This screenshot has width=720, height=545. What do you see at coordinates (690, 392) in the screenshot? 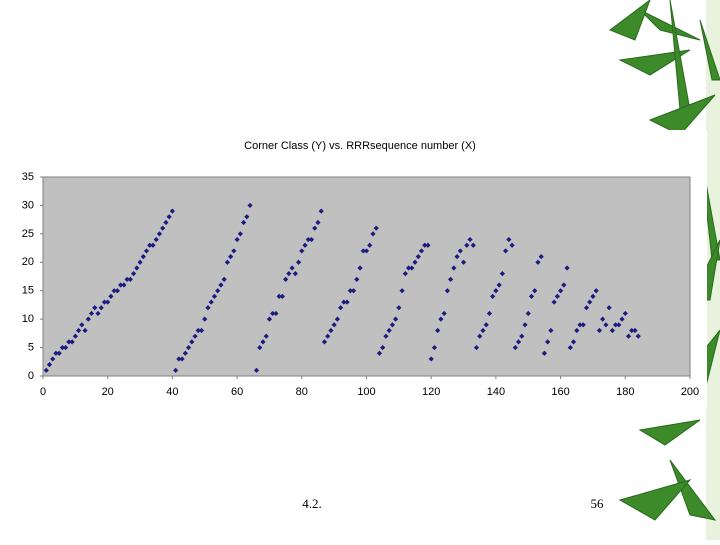
I see `x-tick-label: 200` at bounding box center [690, 392].